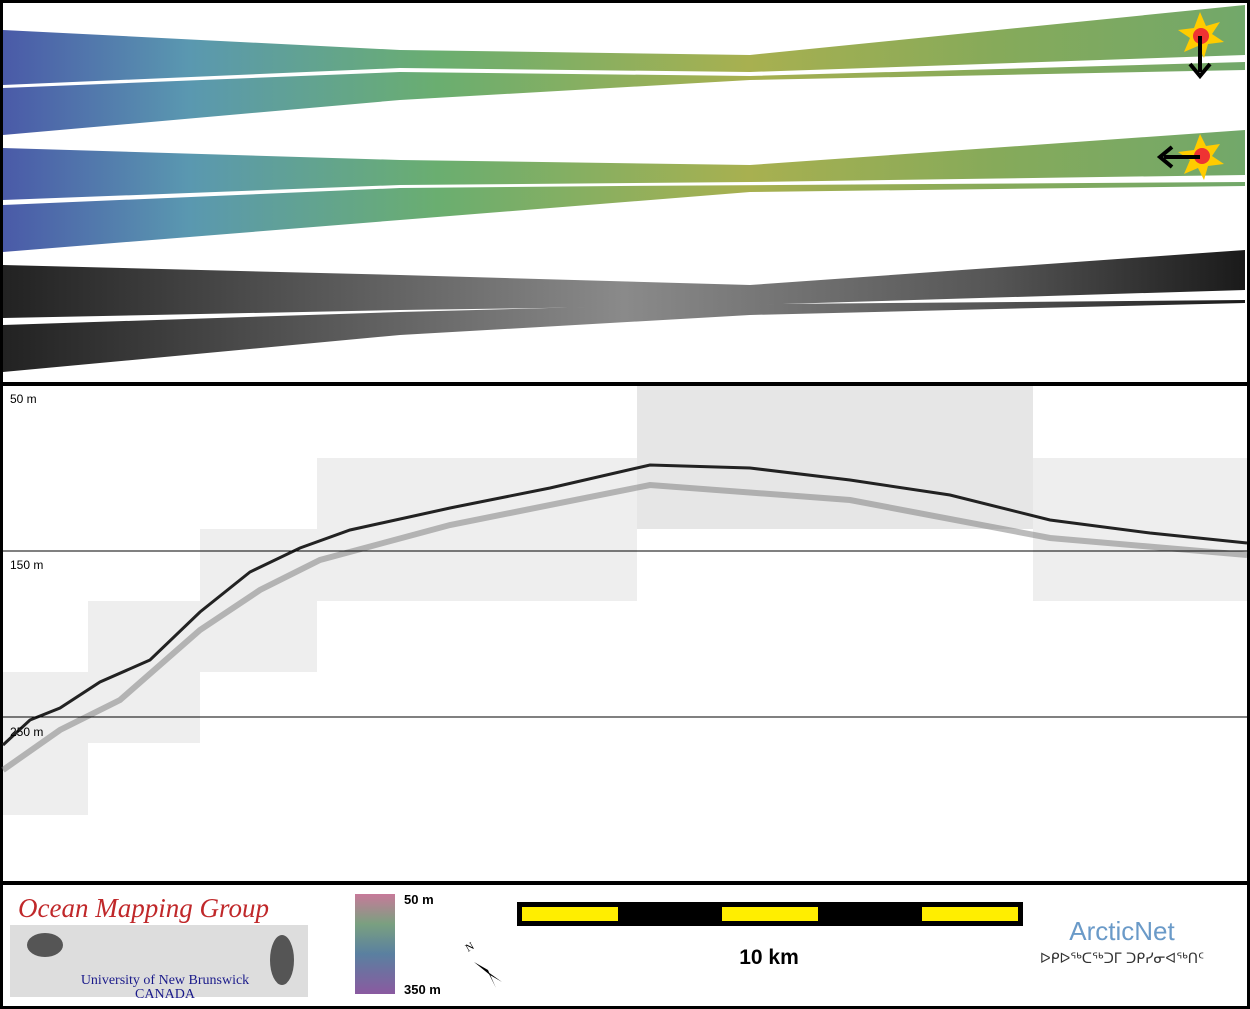  I want to click on logo-title: Ocean Mapping Group, so click(143, 908).